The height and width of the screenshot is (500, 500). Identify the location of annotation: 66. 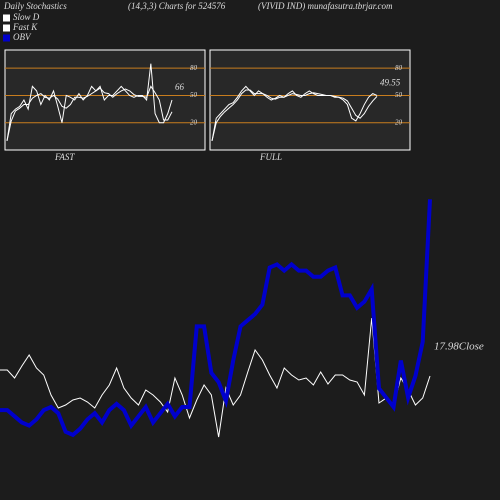
(180, 87).